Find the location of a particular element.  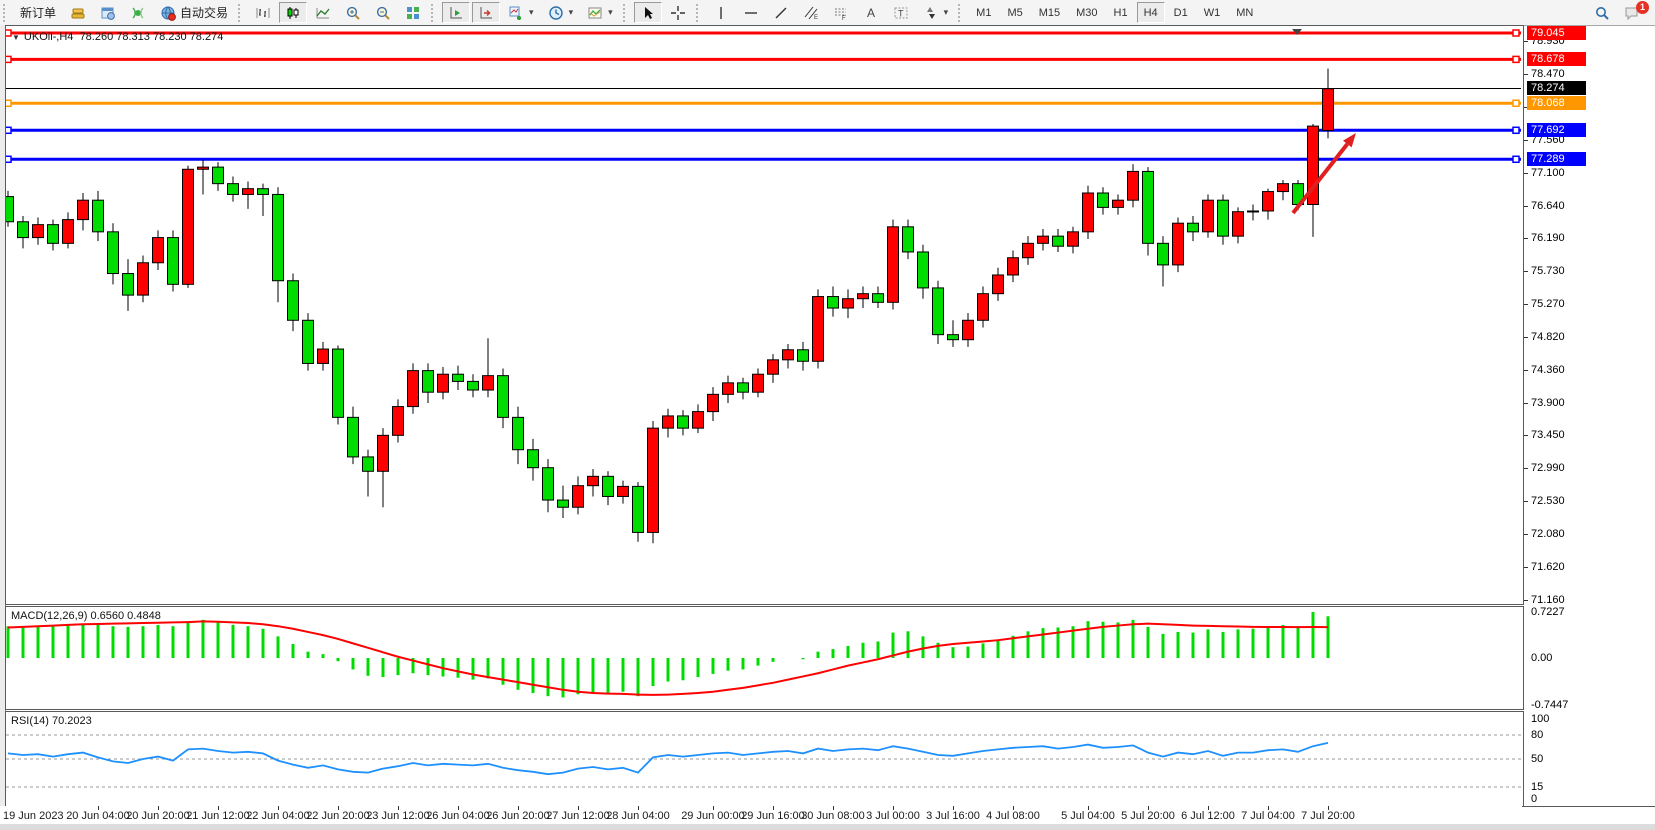

tile-windows-button is located at coordinates (413, 12).